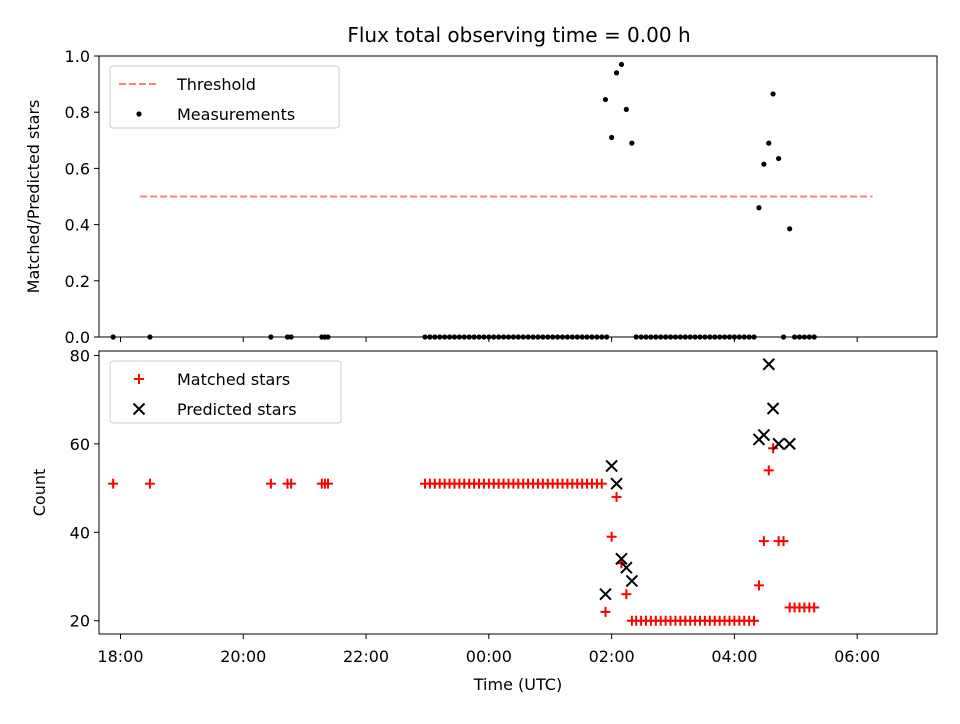 The width and height of the screenshot is (960, 724). What do you see at coordinates (77, 281) in the screenshot?
I see `y-tick-label: 0.2` at bounding box center [77, 281].